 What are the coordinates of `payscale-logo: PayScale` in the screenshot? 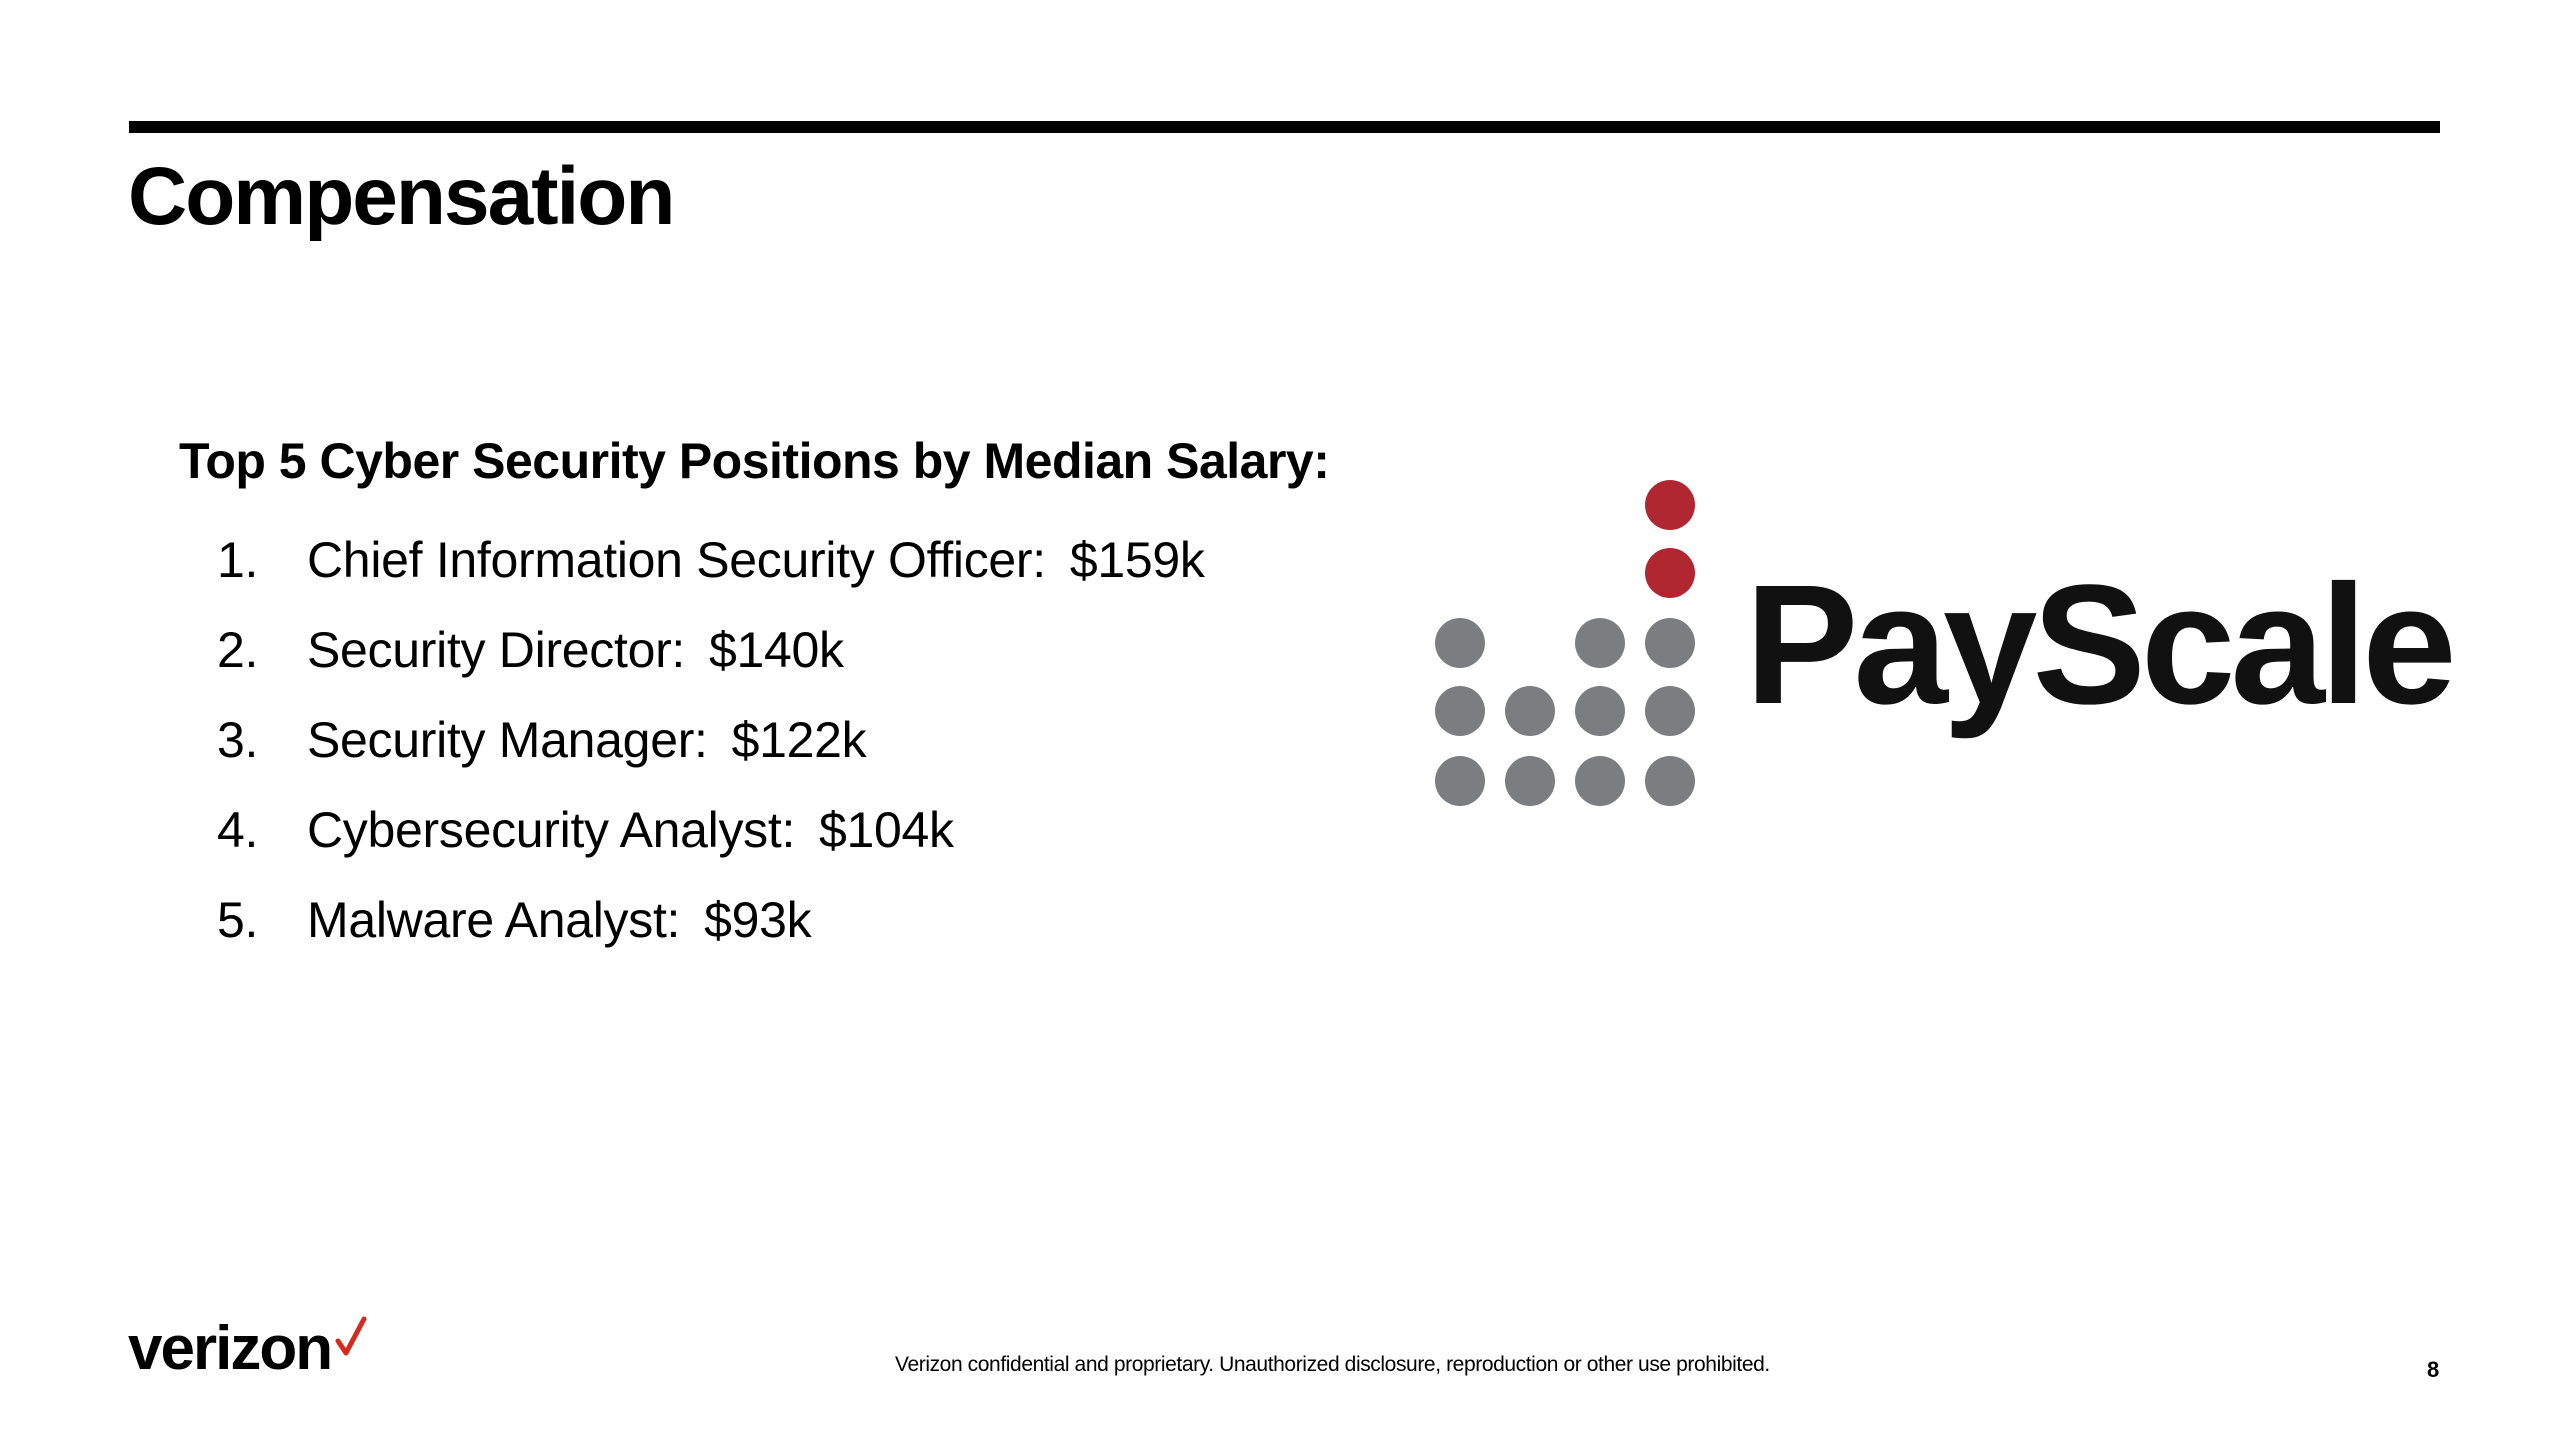 It's located at (1941, 650).